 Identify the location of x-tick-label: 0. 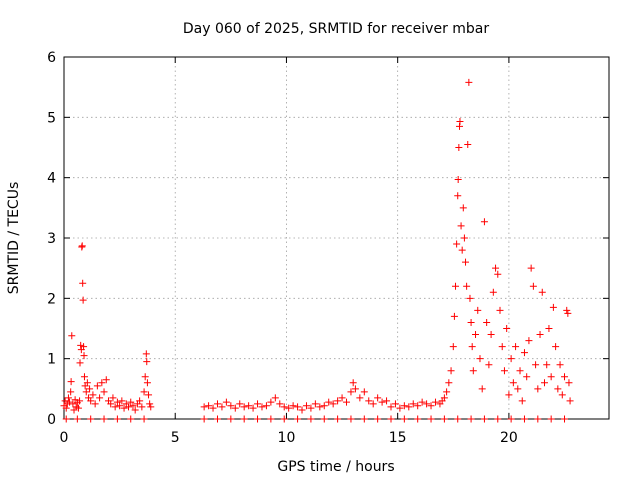
(64, 438).